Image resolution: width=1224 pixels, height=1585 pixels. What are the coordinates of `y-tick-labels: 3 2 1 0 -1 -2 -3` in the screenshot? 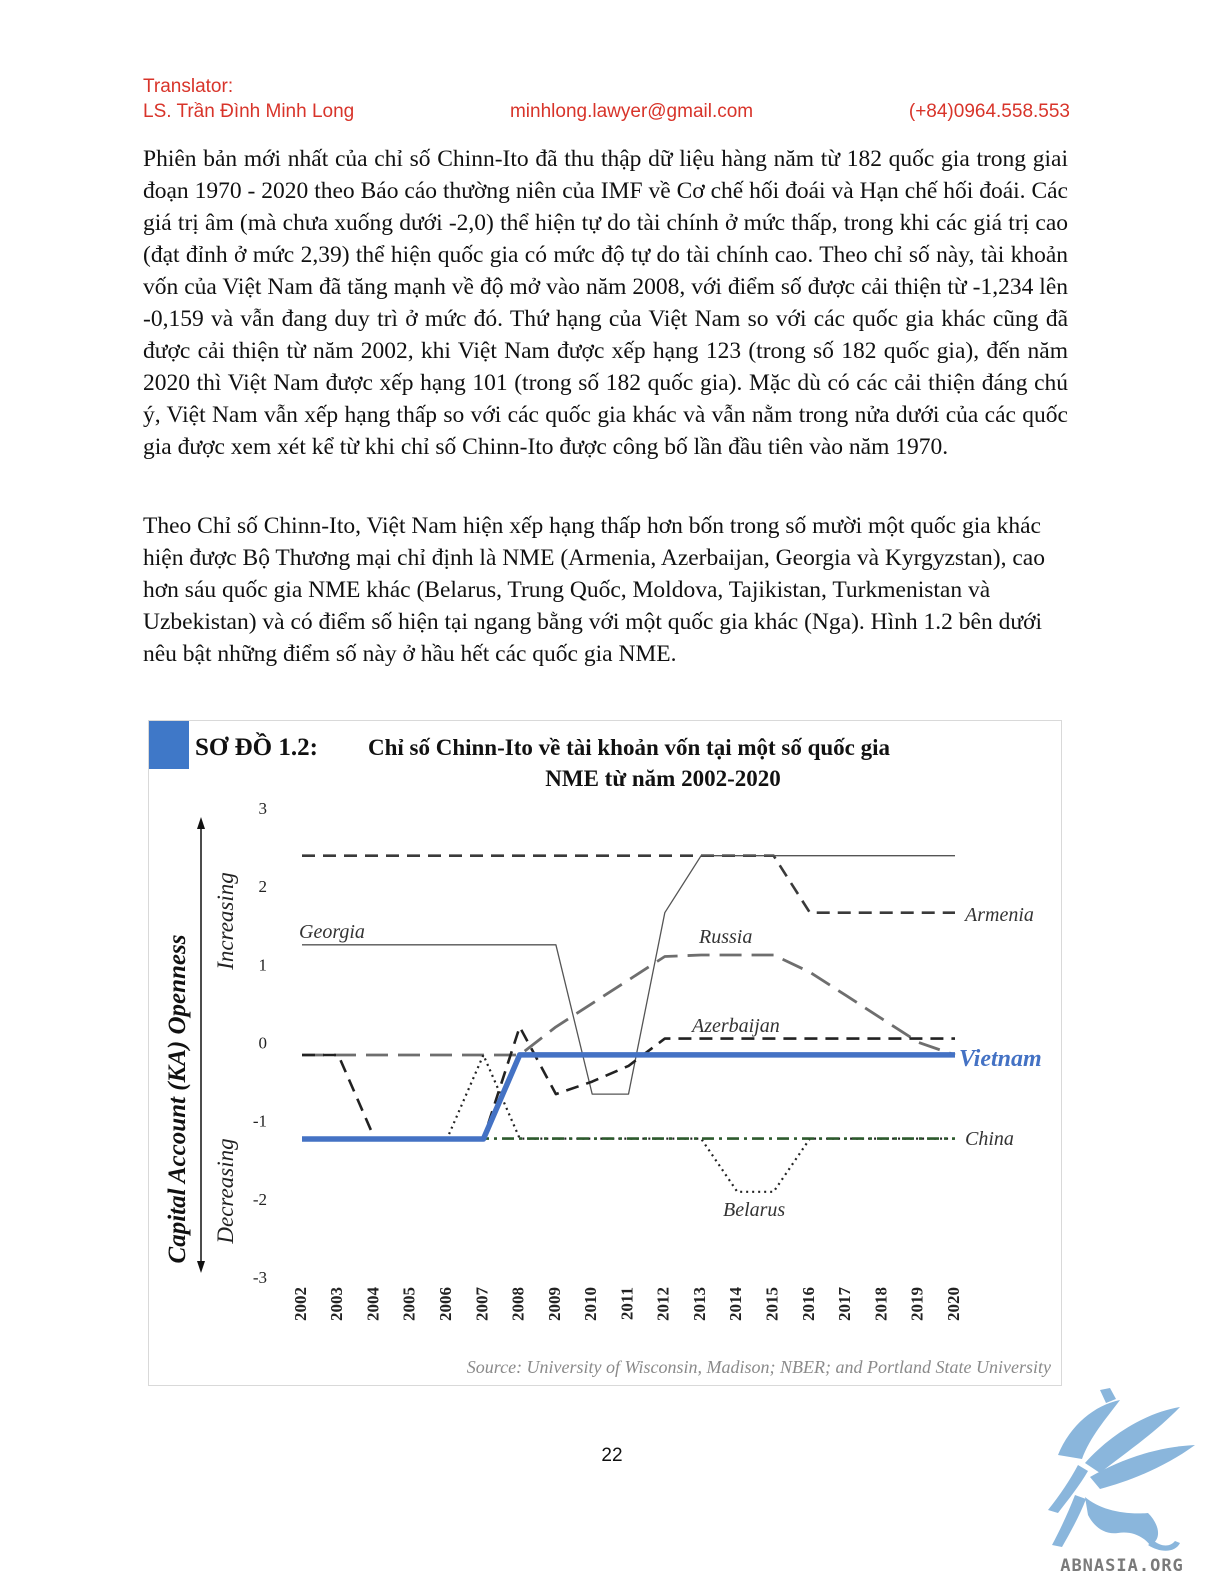 It's located at (260, 1043).